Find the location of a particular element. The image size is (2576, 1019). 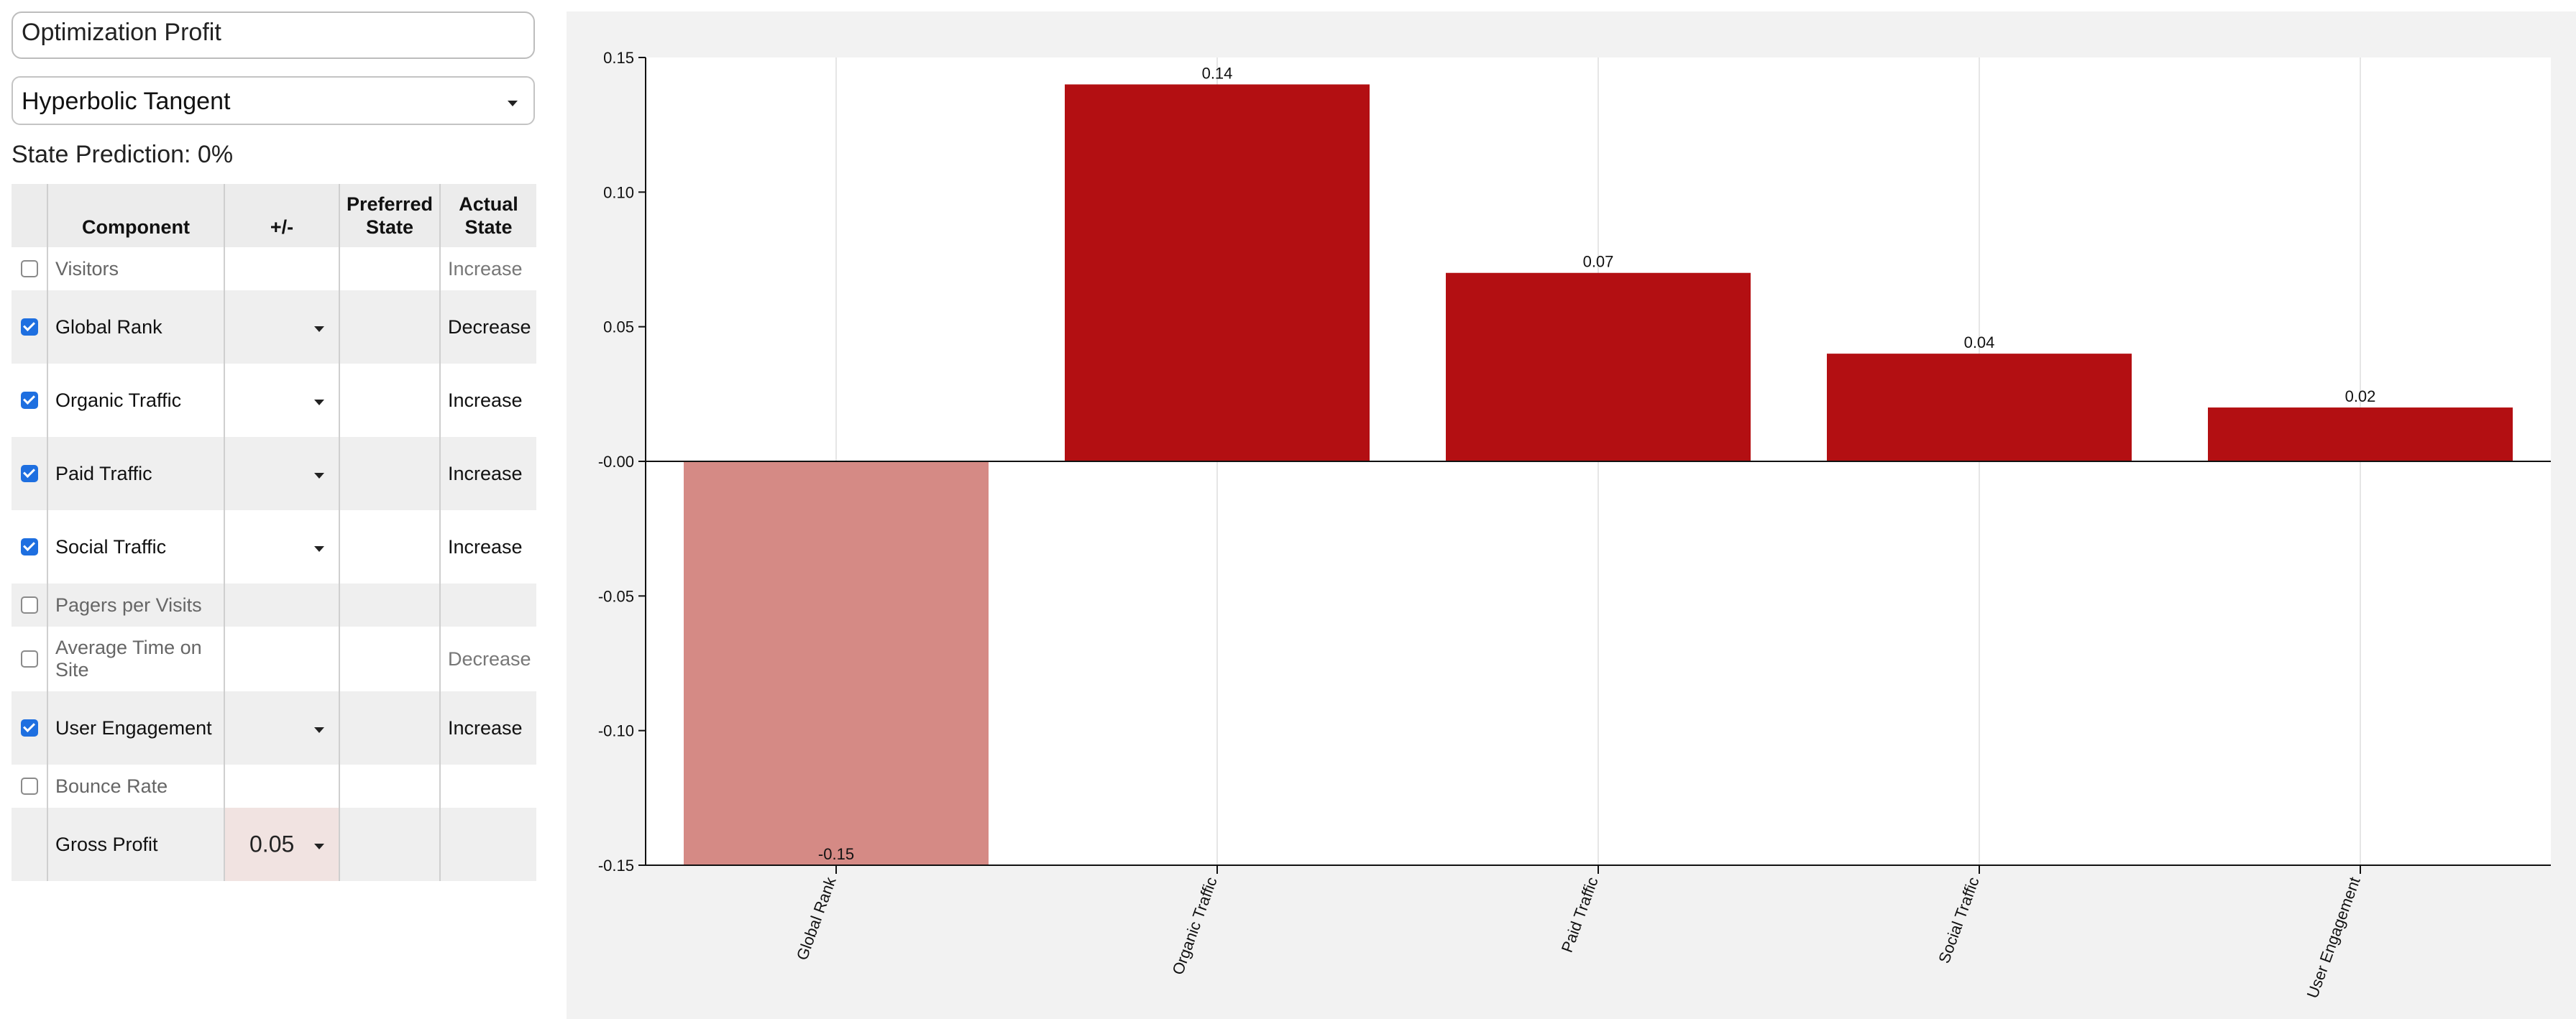

component-name: Pagers per Visits is located at coordinates (136, 606).